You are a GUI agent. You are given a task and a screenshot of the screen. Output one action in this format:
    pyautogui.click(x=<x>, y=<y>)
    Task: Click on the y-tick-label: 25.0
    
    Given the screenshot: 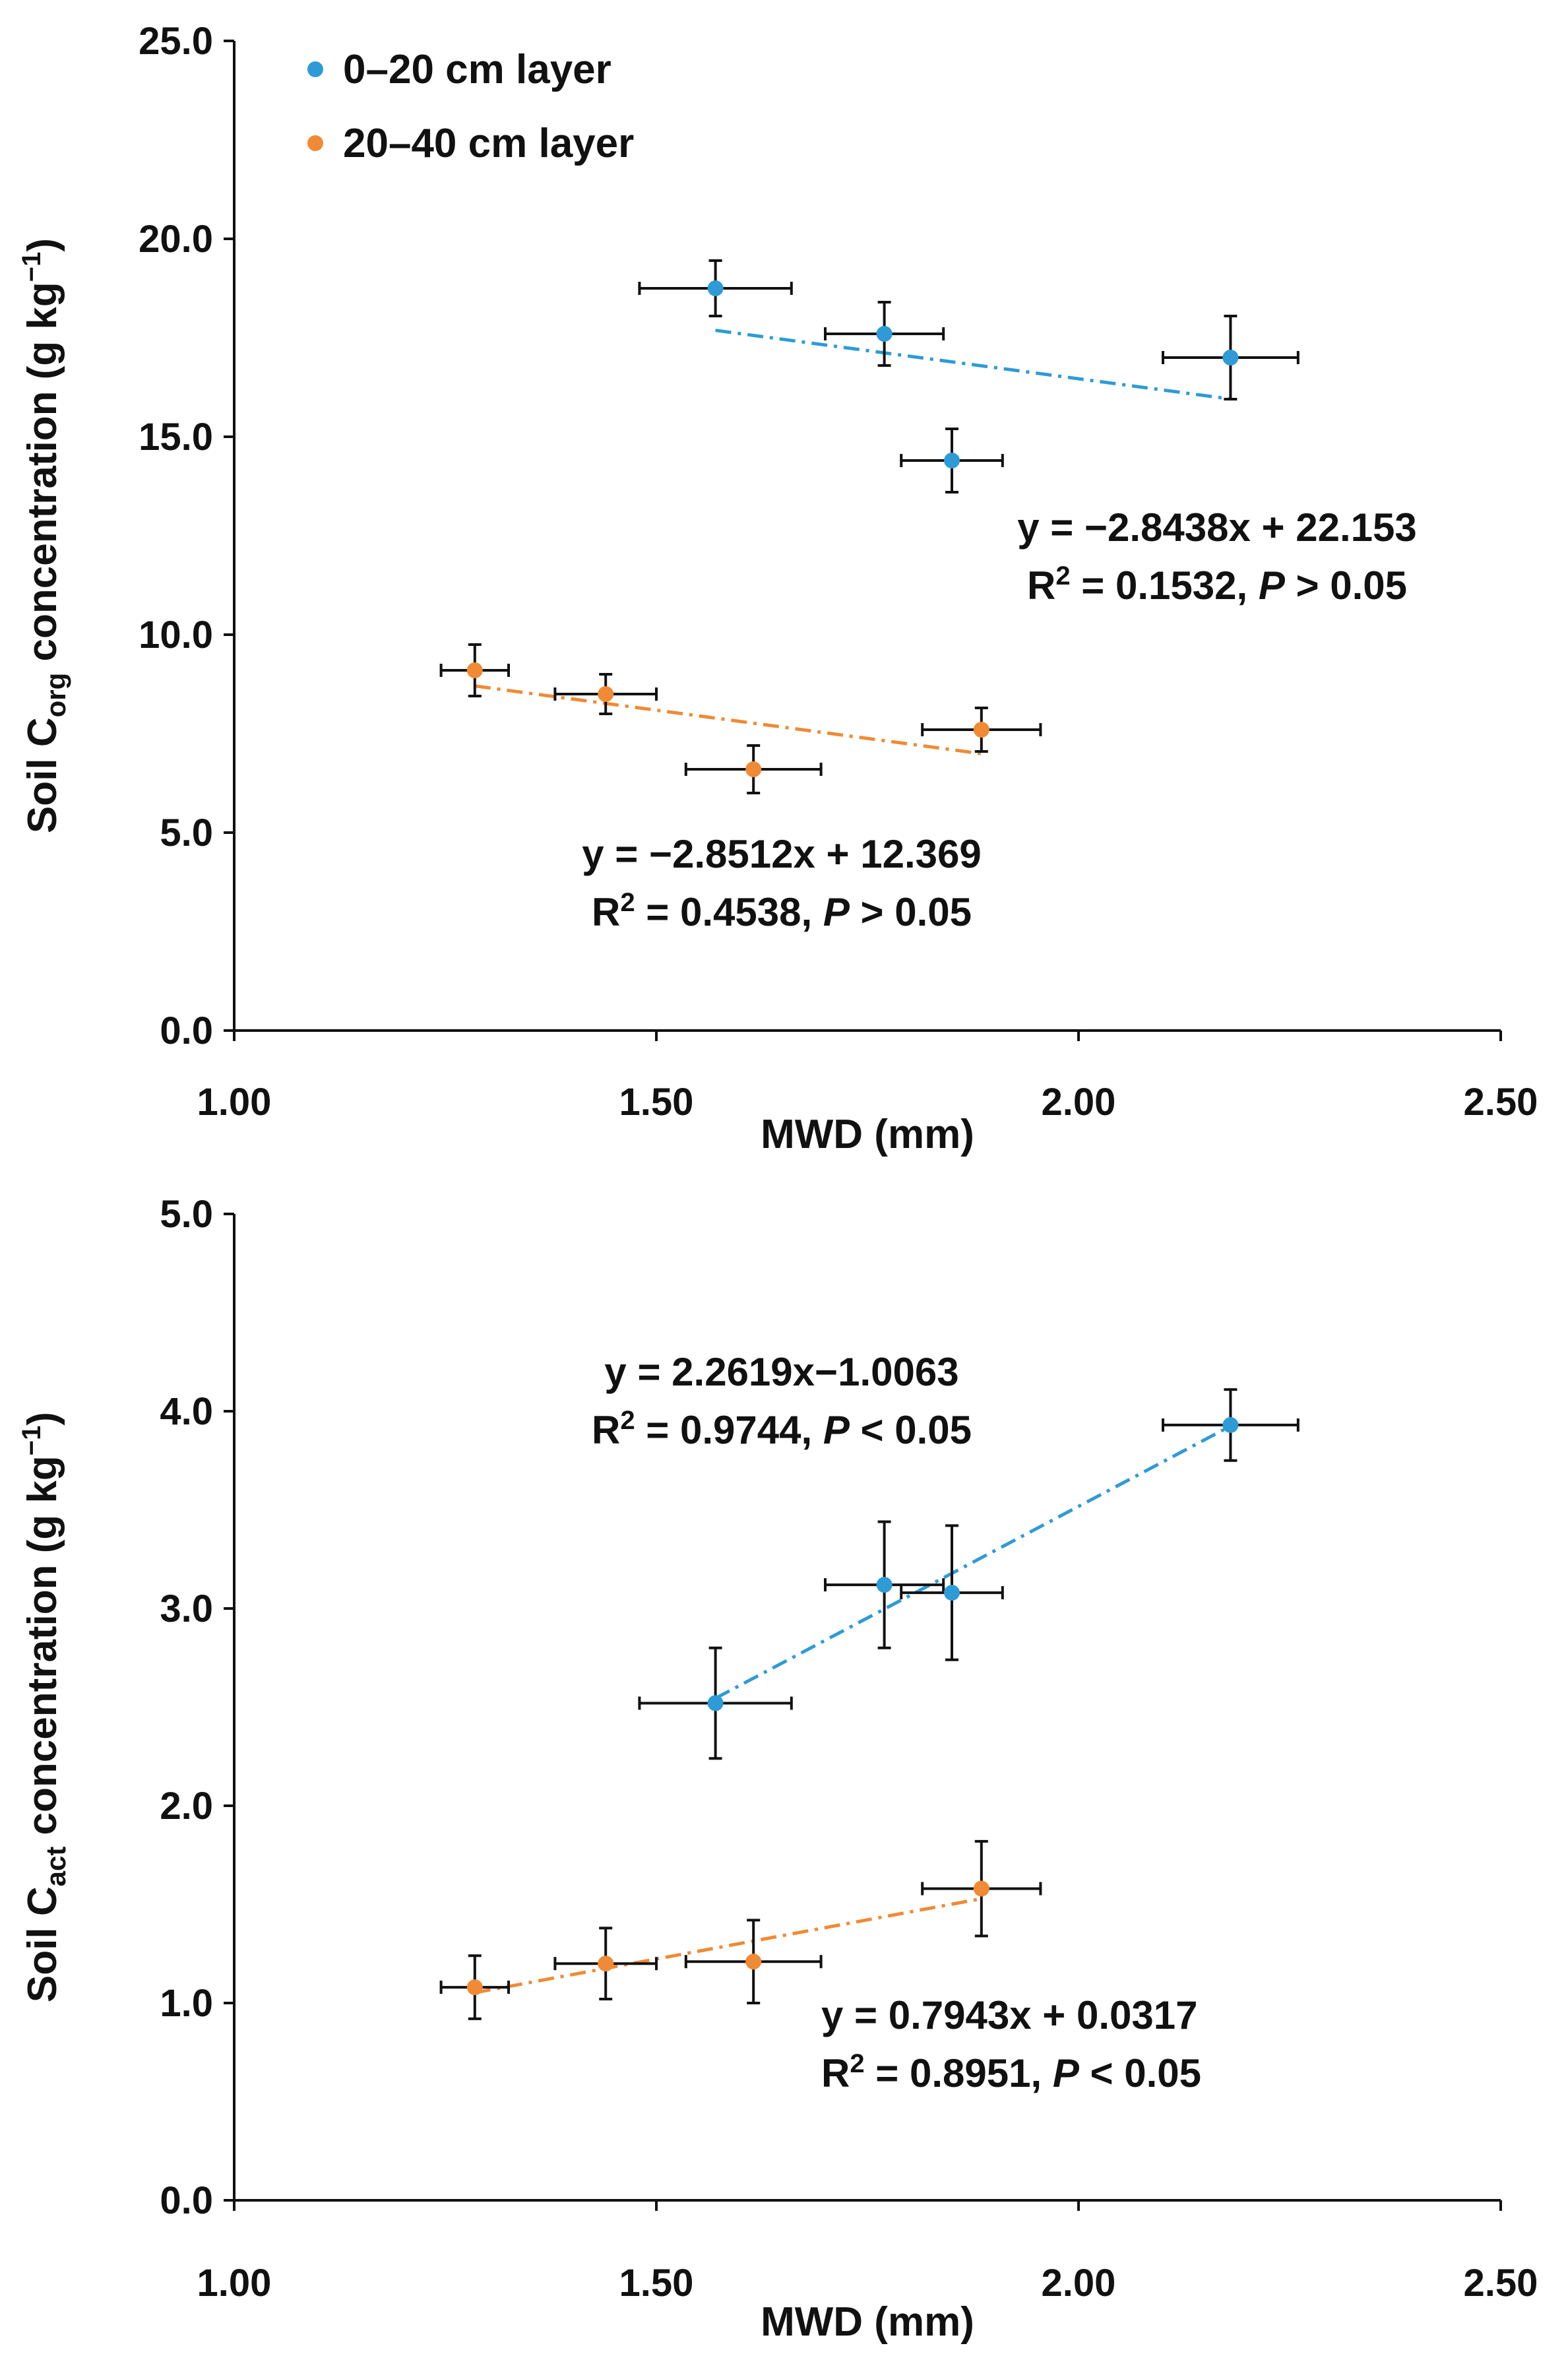 What is the action you would take?
    pyautogui.click(x=176, y=41)
    